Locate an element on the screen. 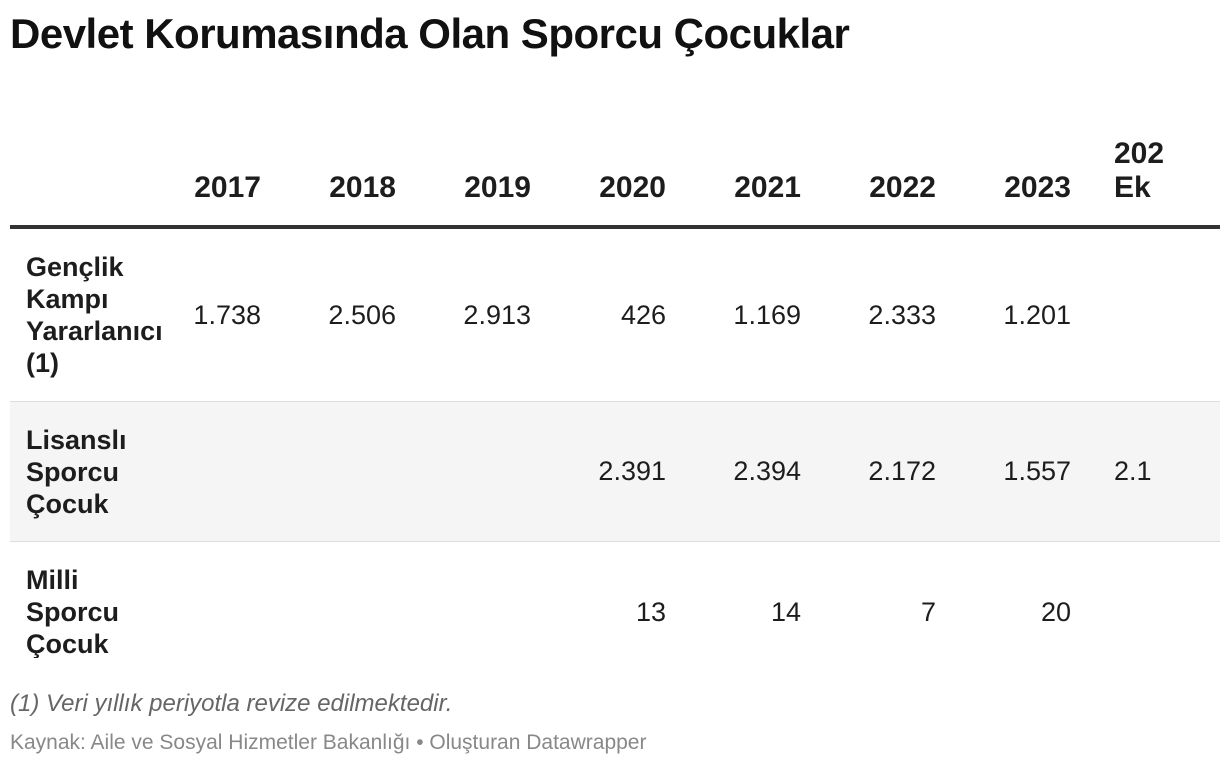  table-cell: 2.172 is located at coordinates (902, 471).